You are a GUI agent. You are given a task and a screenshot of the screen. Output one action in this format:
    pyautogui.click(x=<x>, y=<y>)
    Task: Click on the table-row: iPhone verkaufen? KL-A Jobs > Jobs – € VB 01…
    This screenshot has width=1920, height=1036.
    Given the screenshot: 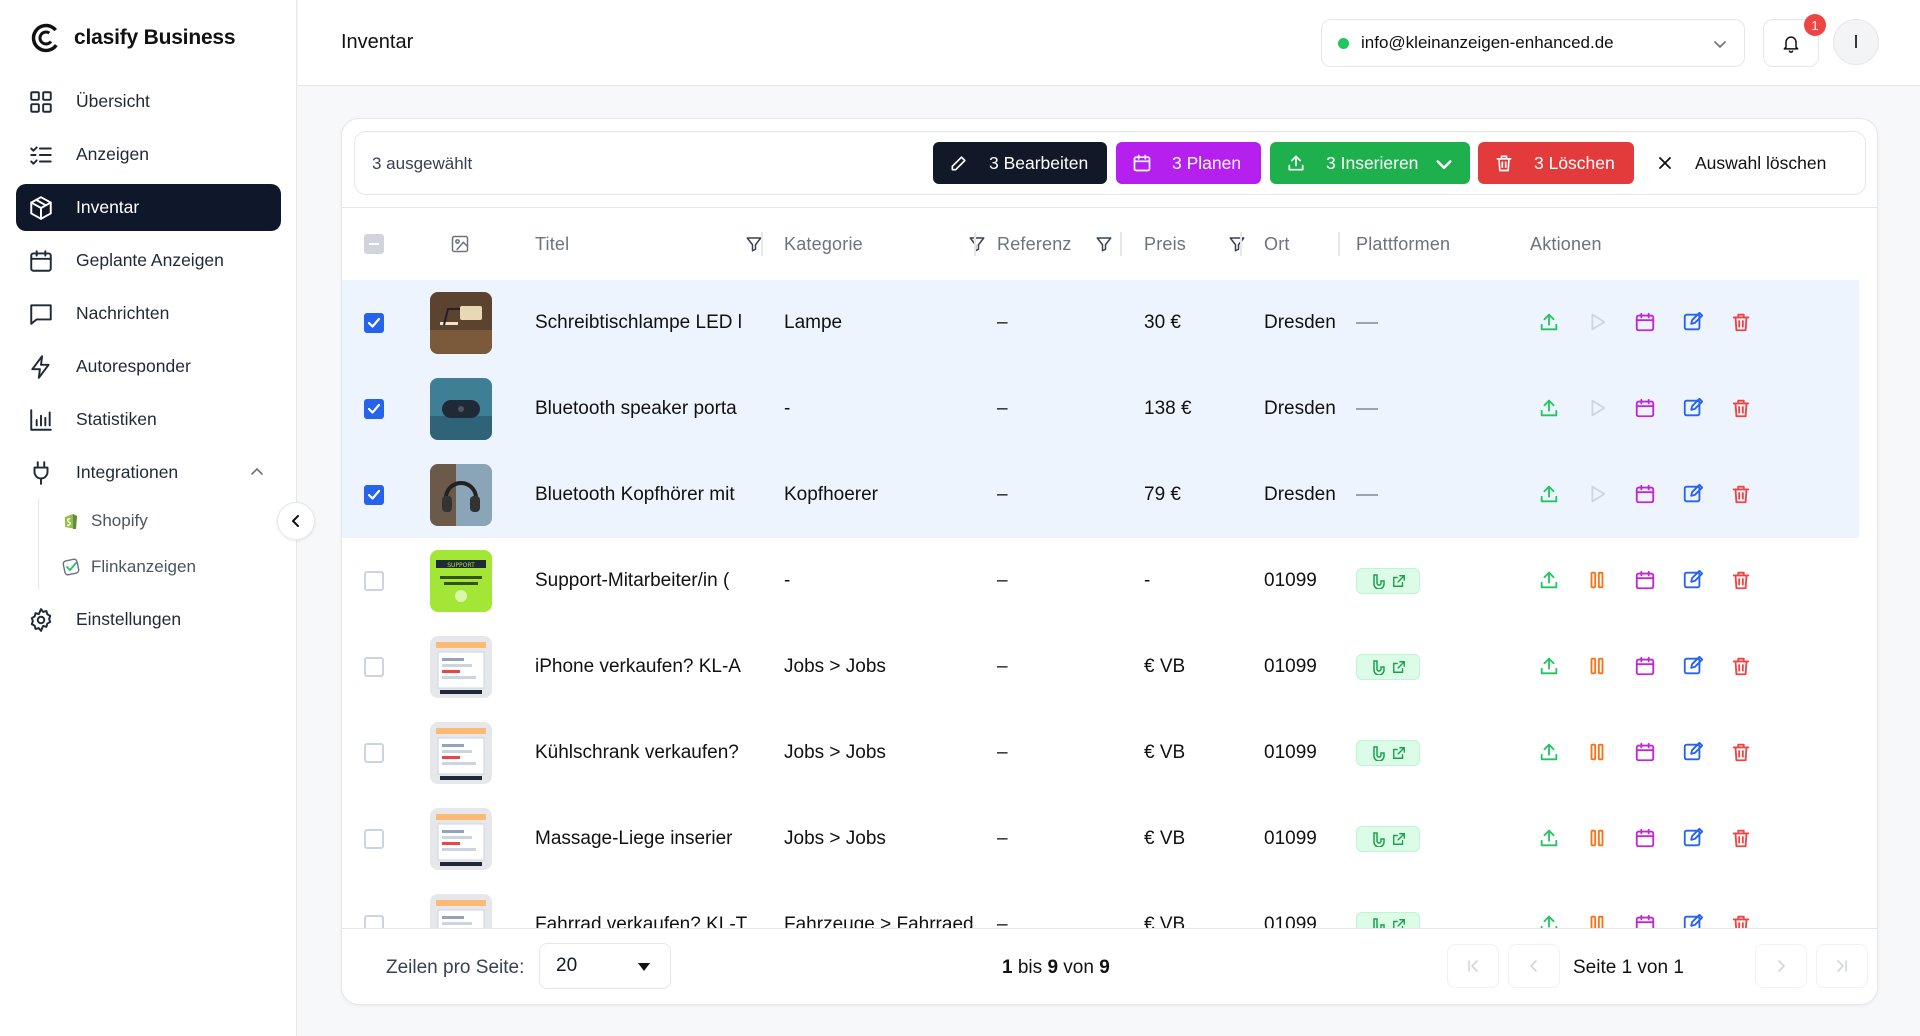 What is the action you would take?
    pyautogui.click(x=1100, y=667)
    